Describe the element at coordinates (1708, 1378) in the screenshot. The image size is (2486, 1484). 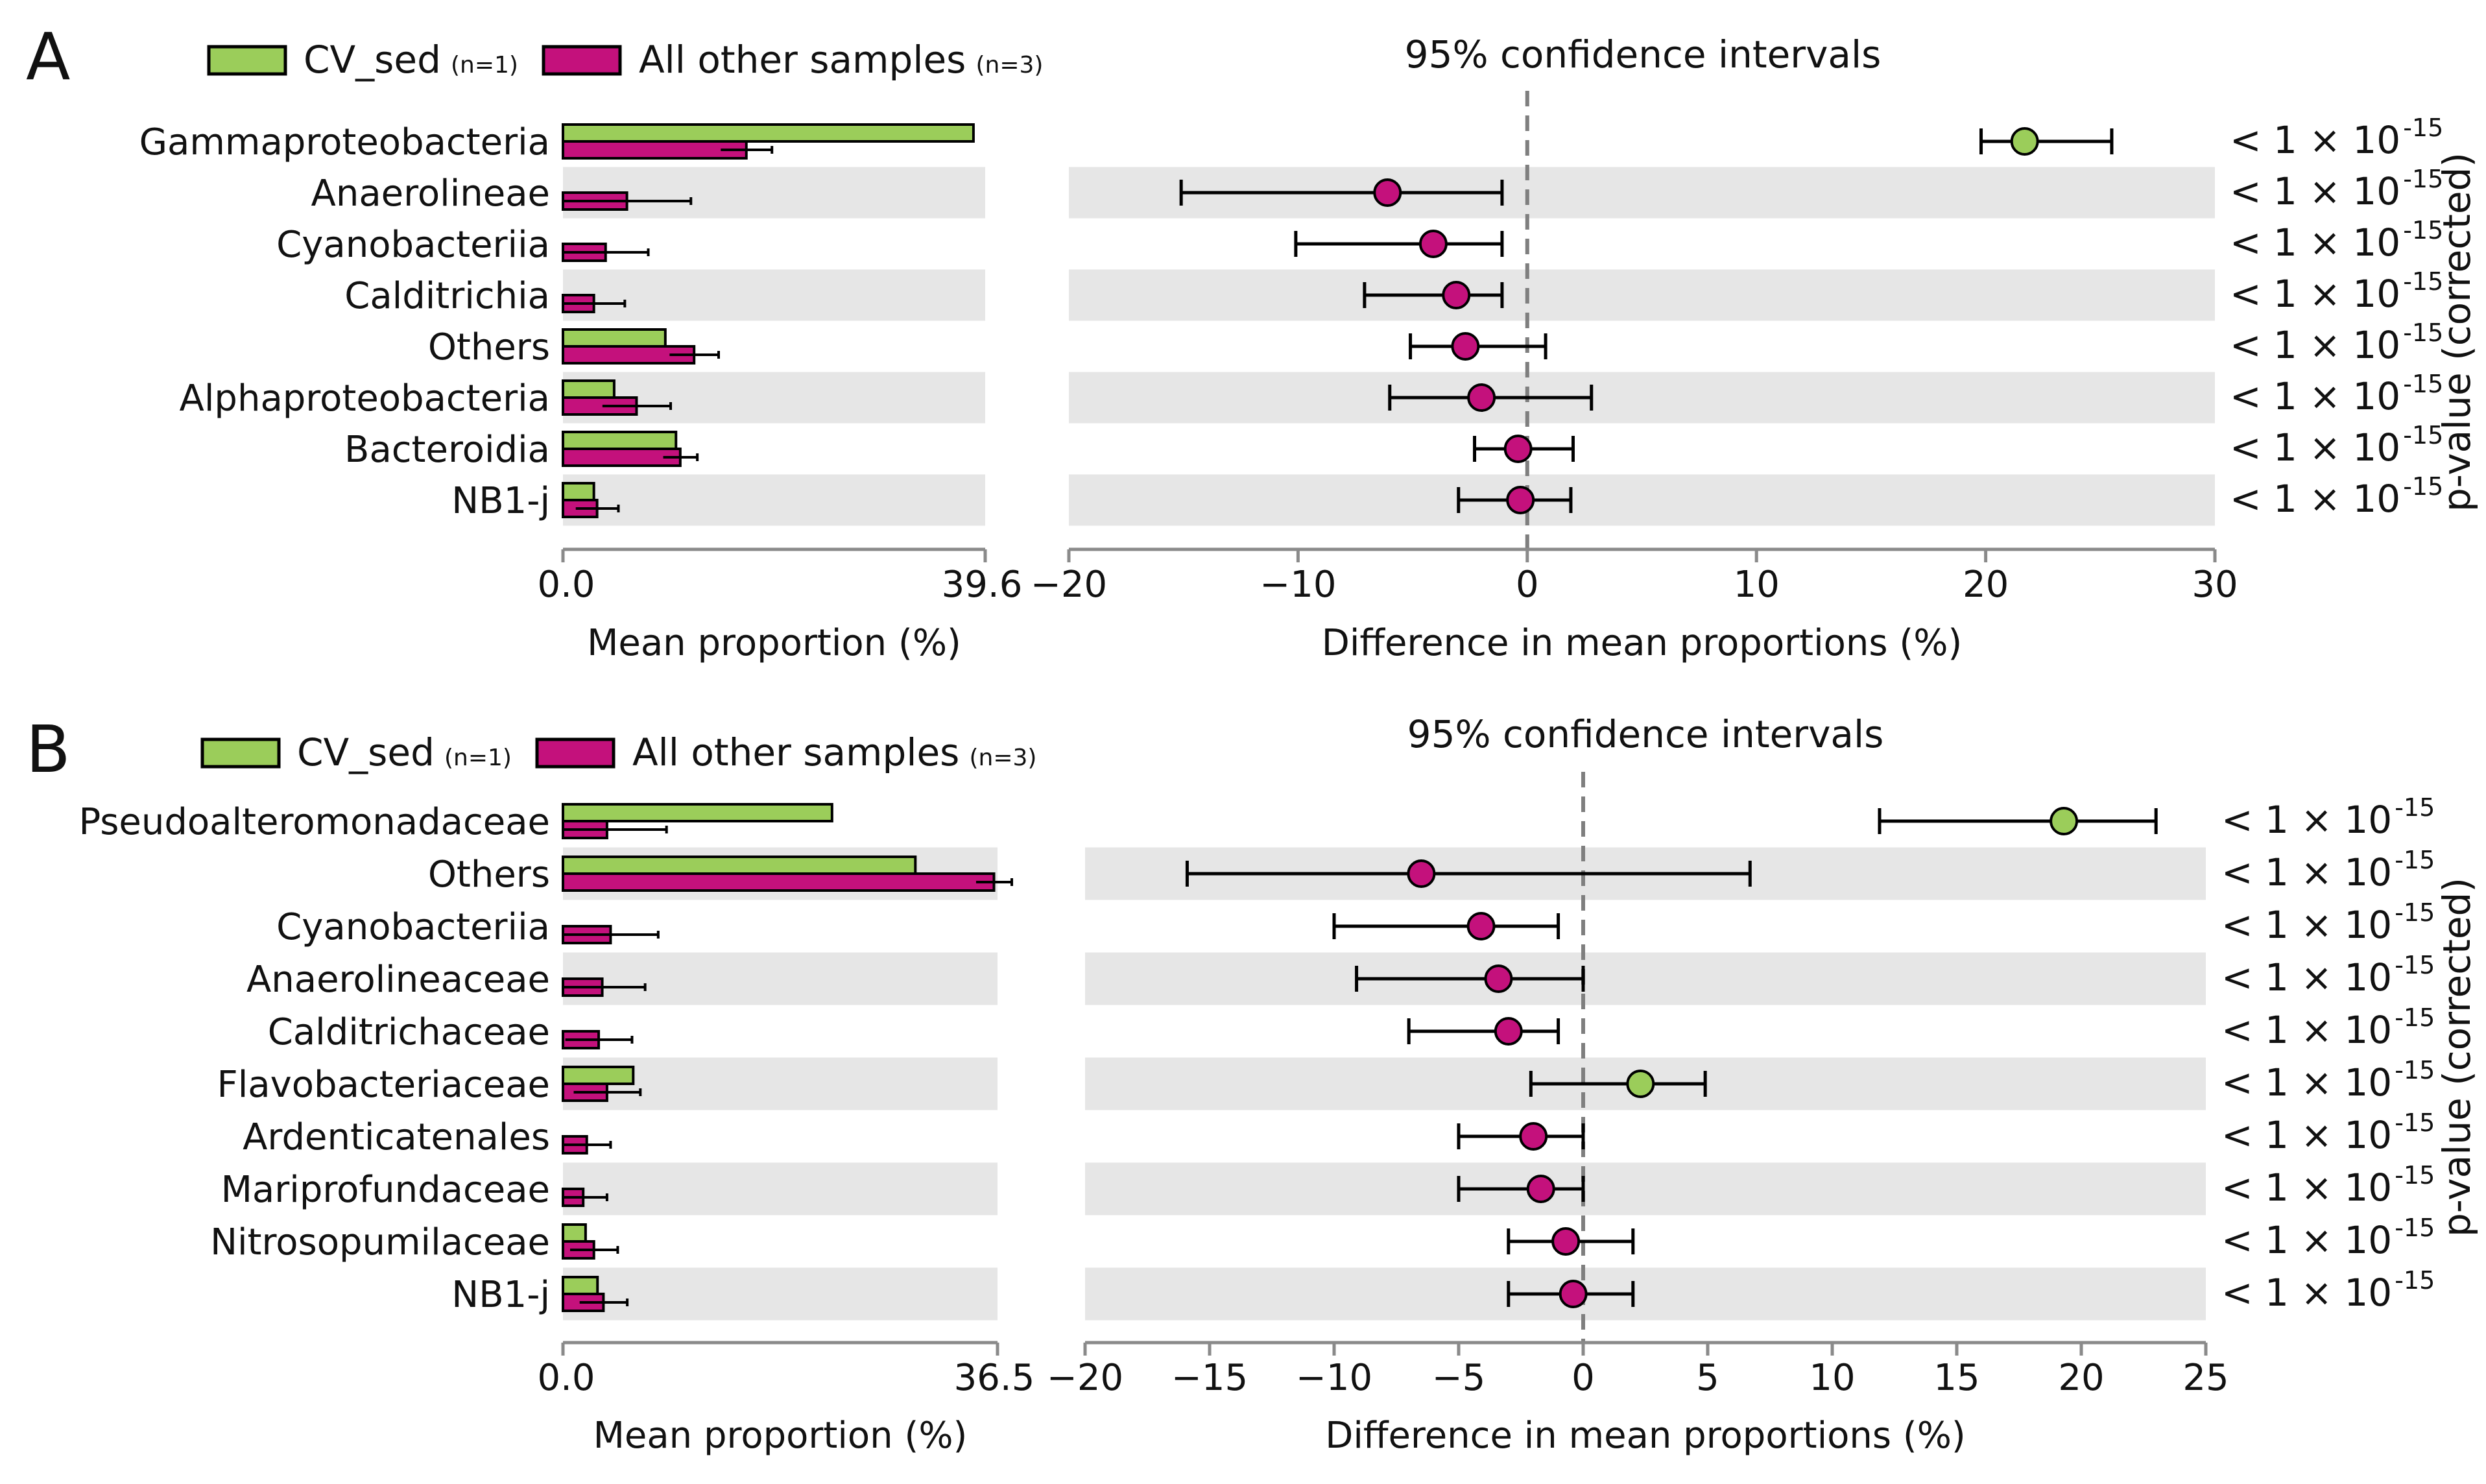
I see `diff-axis-tick-label: 5` at that location.